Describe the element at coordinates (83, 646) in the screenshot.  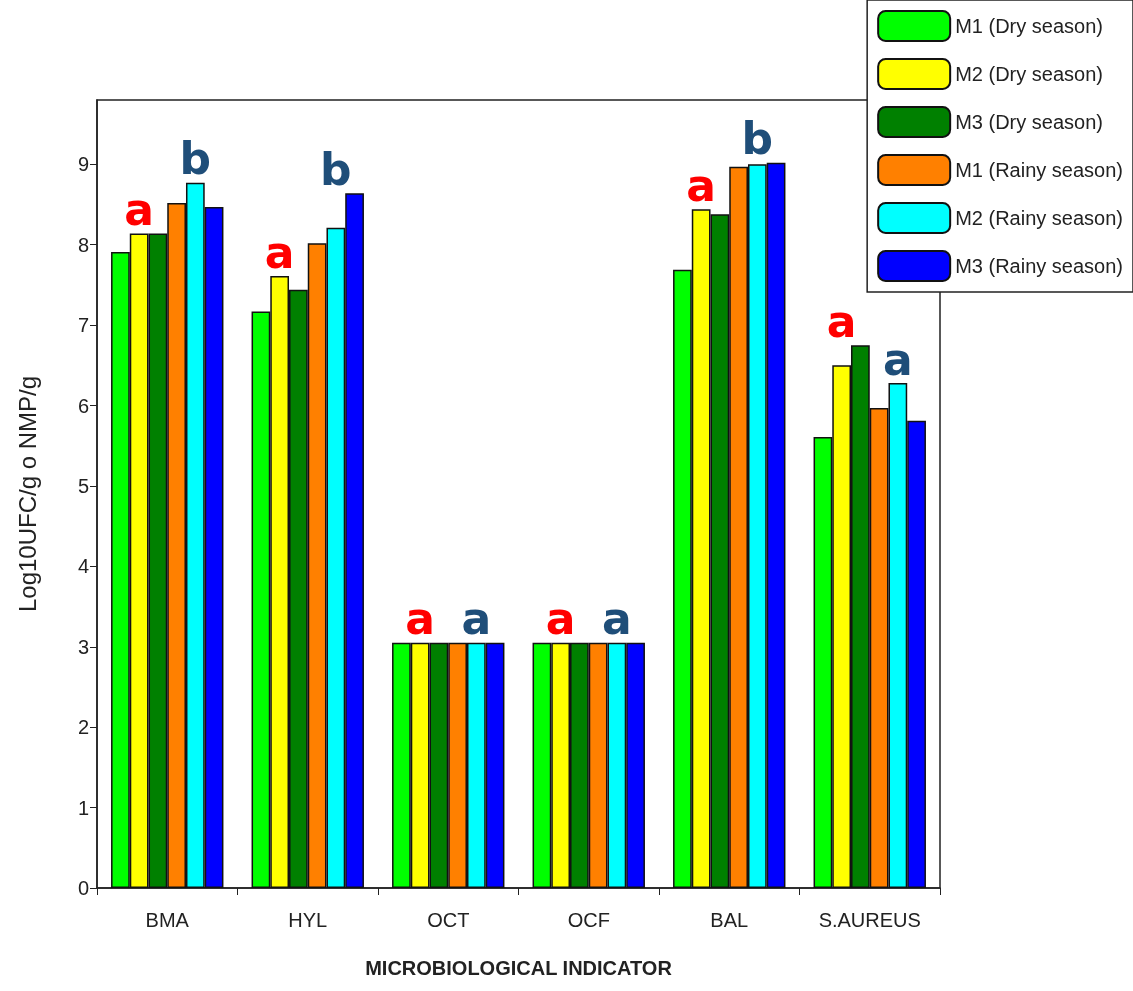
I see `y-tick-label: 3` at that location.